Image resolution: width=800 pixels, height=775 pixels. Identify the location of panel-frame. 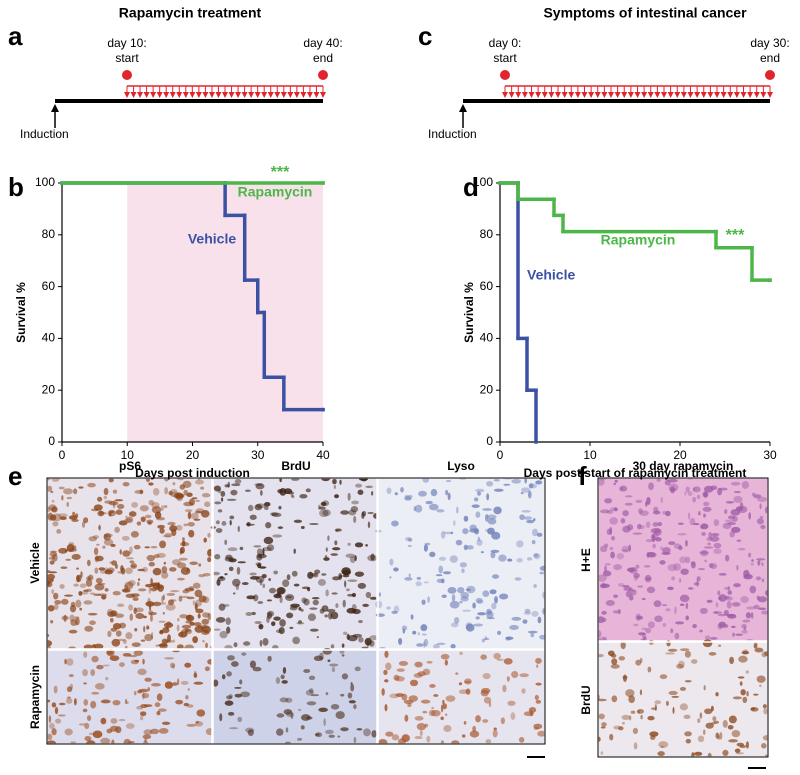
(683, 617).